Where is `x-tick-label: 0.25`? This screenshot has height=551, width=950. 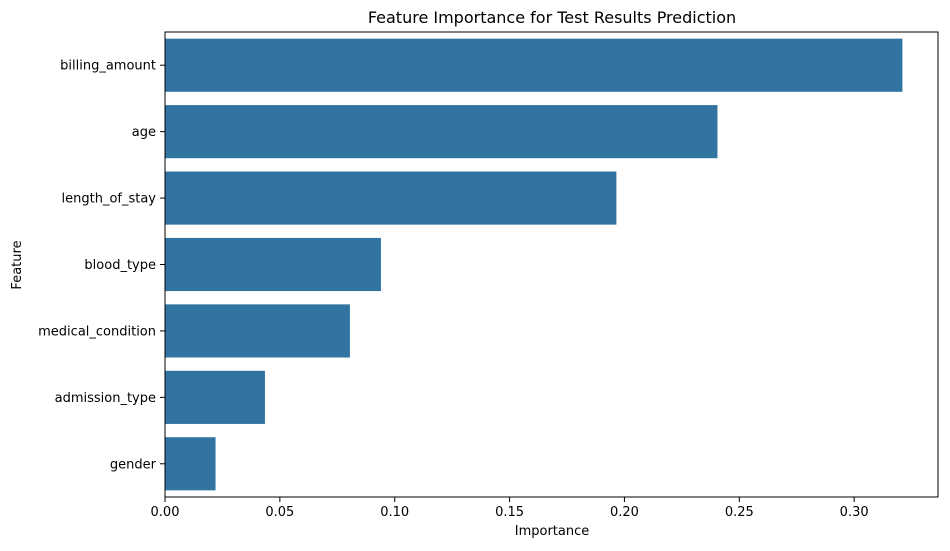
x-tick-label: 0.25 is located at coordinates (739, 512).